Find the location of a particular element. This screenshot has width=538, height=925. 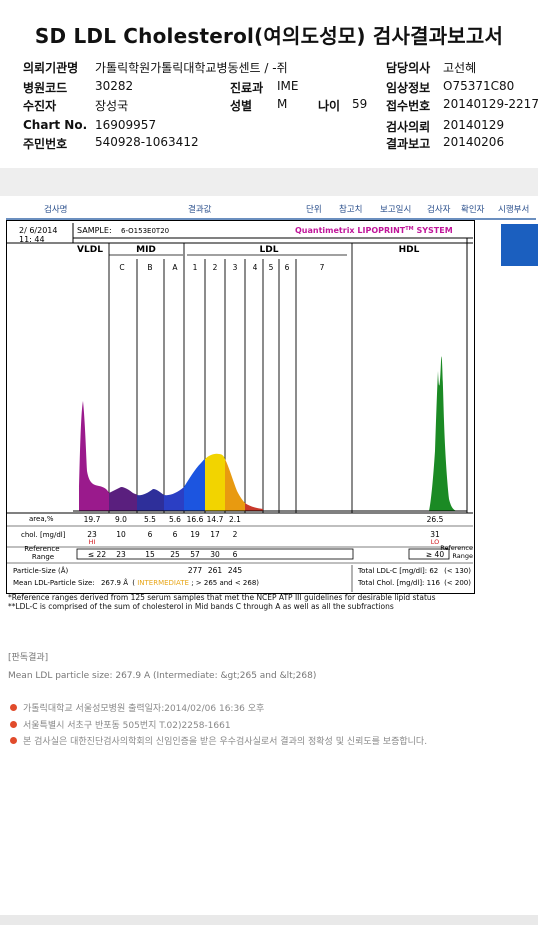

chol-value: 19 is located at coordinates (195, 534).